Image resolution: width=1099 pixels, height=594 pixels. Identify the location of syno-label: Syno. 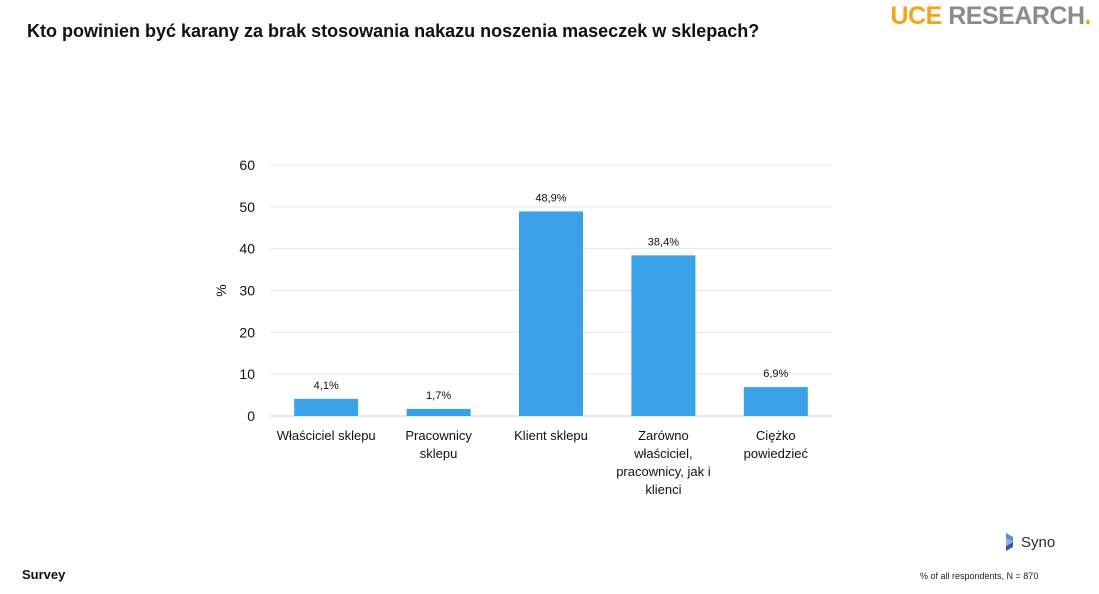
(1038, 542).